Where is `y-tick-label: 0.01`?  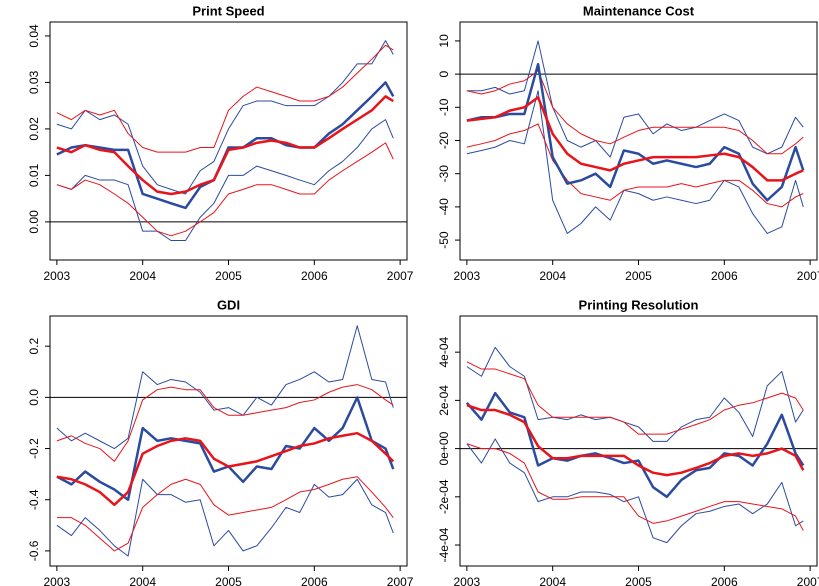 y-tick-label: 0.01 is located at coordinates (34, 175).